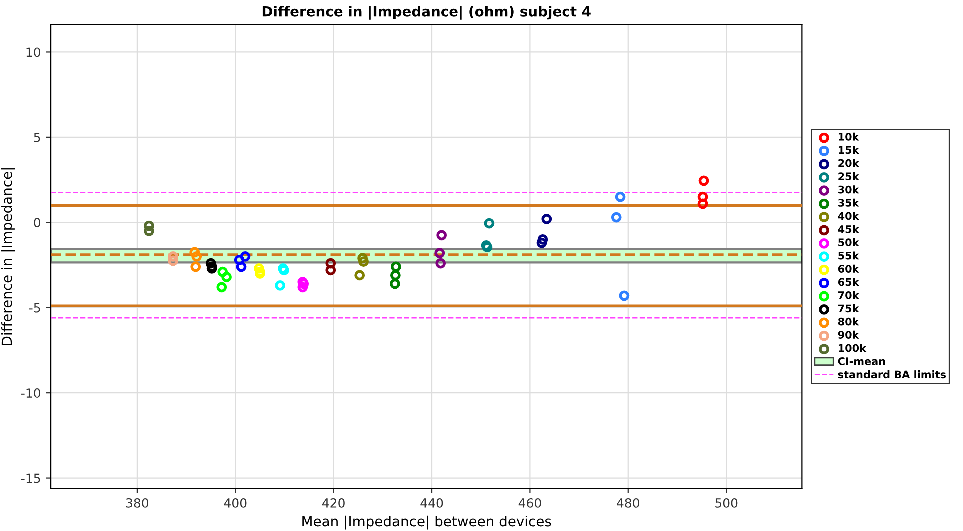 Image resolution: width=963 pixels, height=531 pixels. I want to click on legend-label: 80k, so click(849, 322).